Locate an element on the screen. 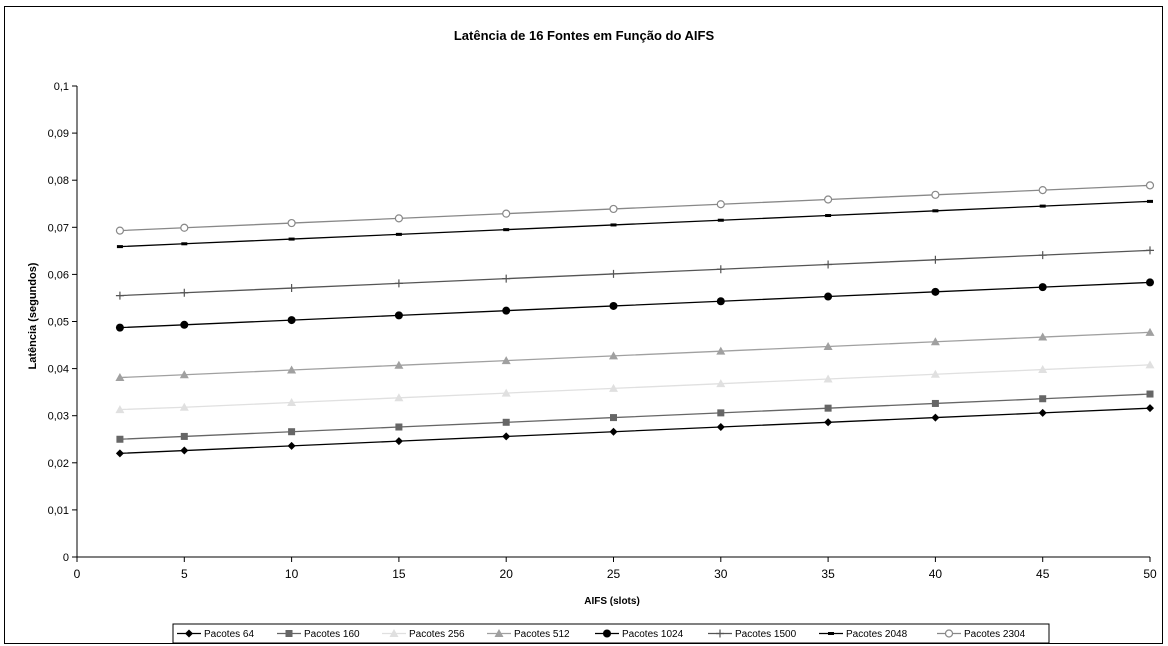  x-tick-label: 45 is located at coordinates (1043, 574).